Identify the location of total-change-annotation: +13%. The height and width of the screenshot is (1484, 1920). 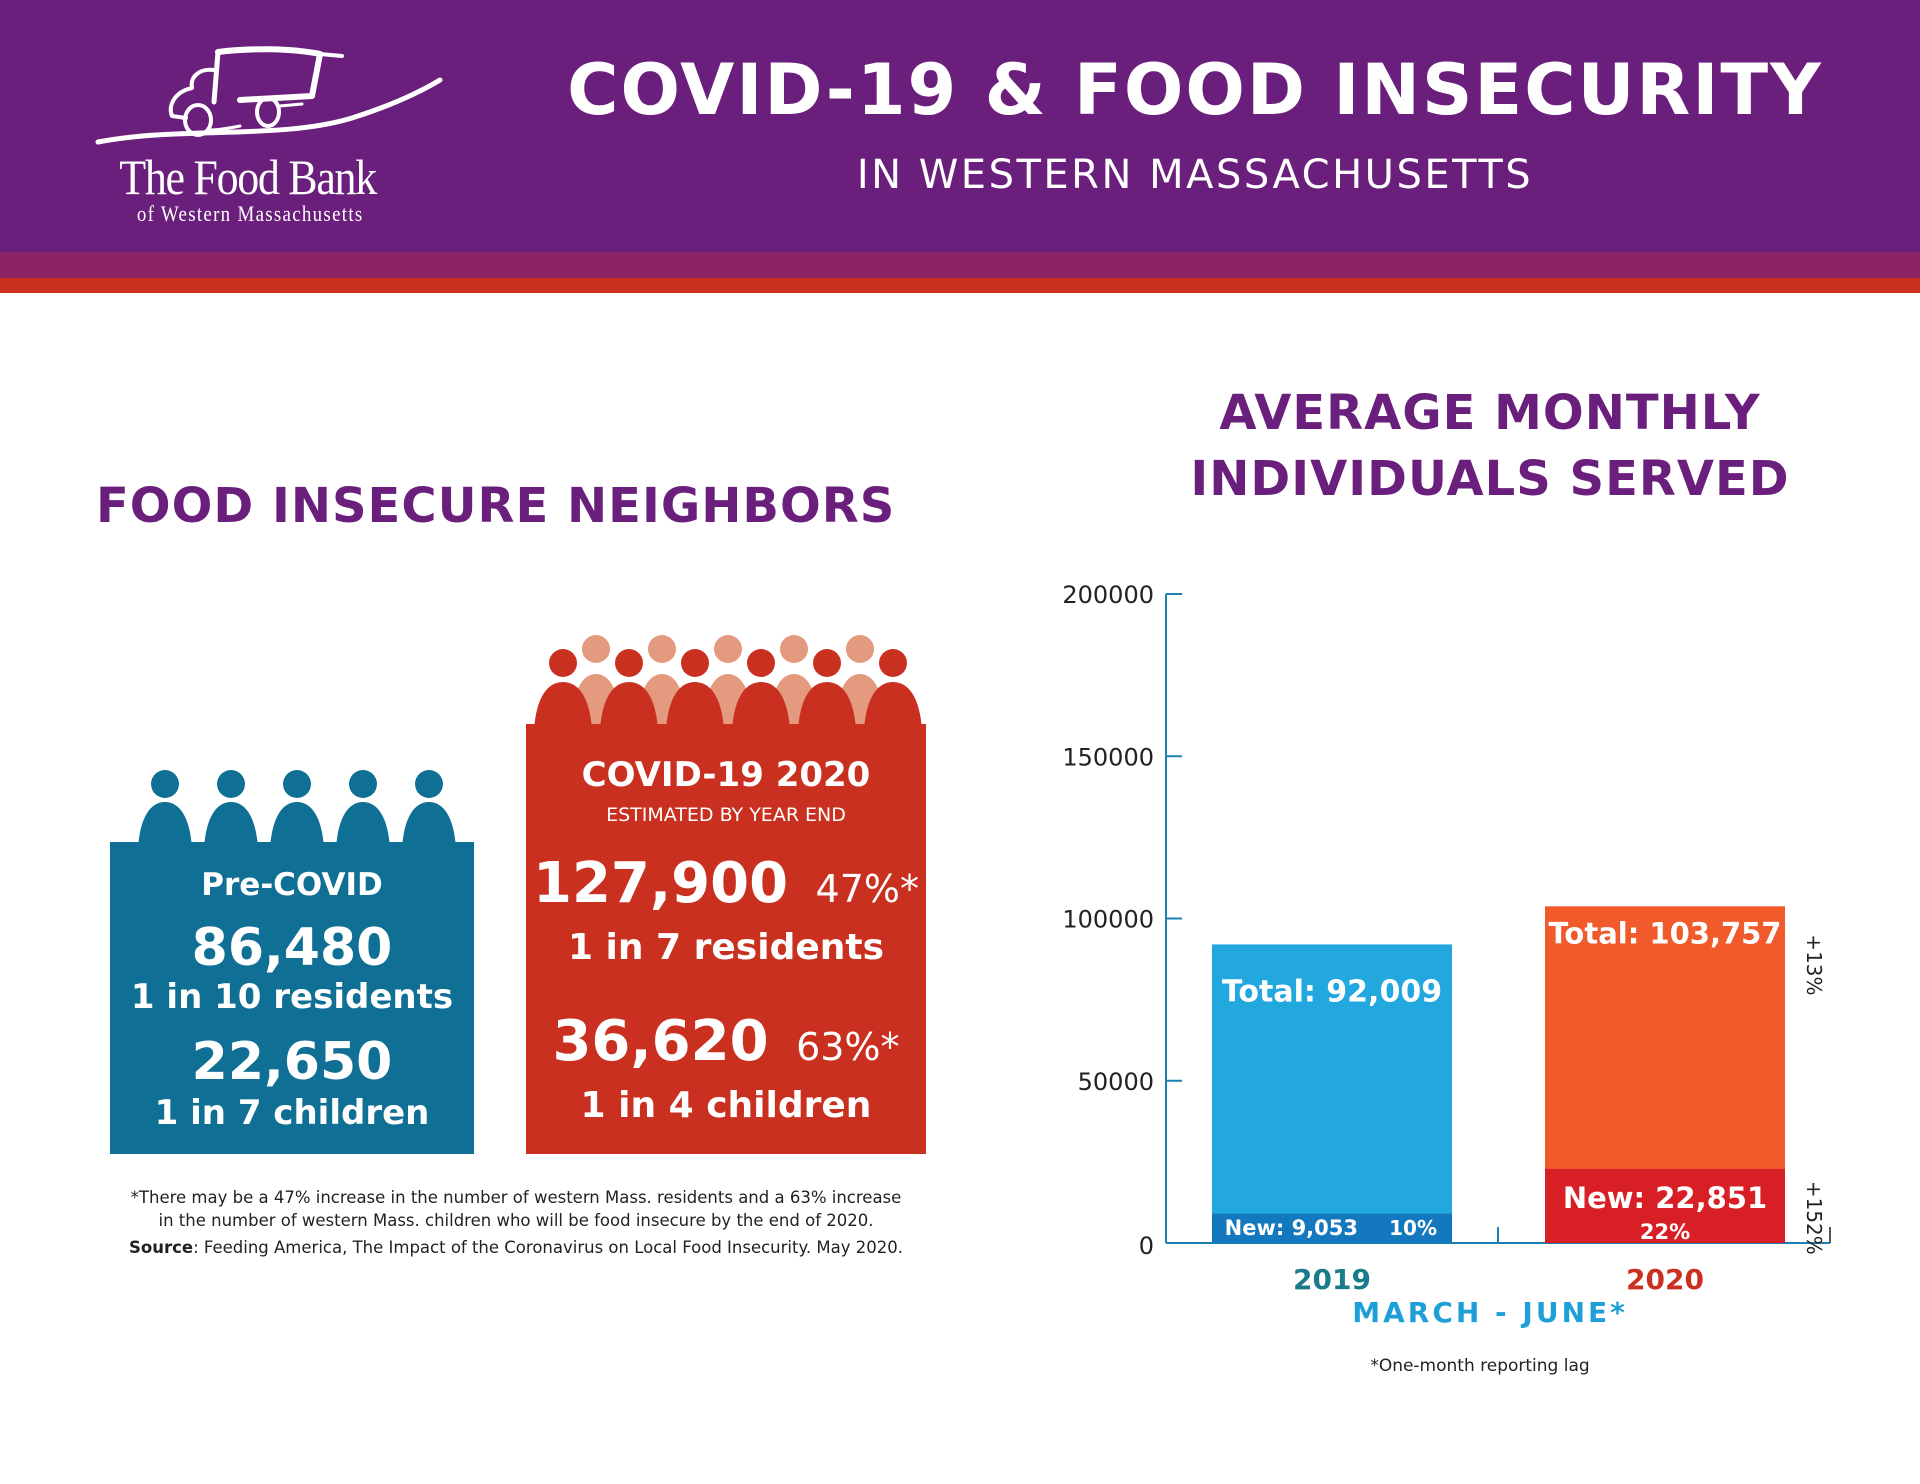
(1814, 964).